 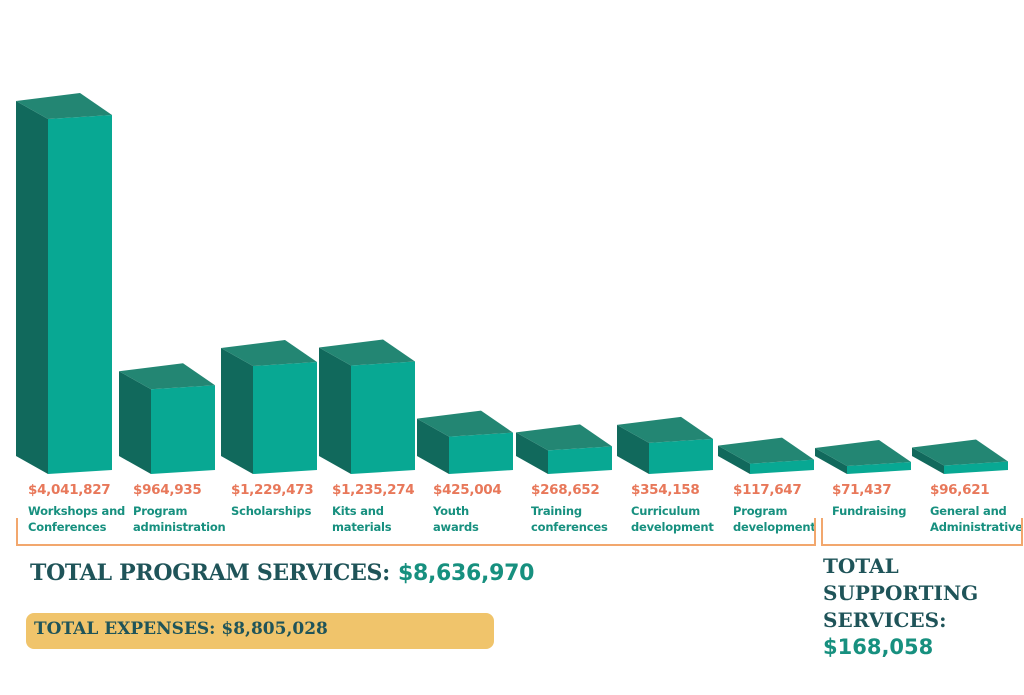 What do you see at coordinates (466, 573) in the screenshot?
I see `total-program-amount: $8,636,970` at bounding box center [466, 573].